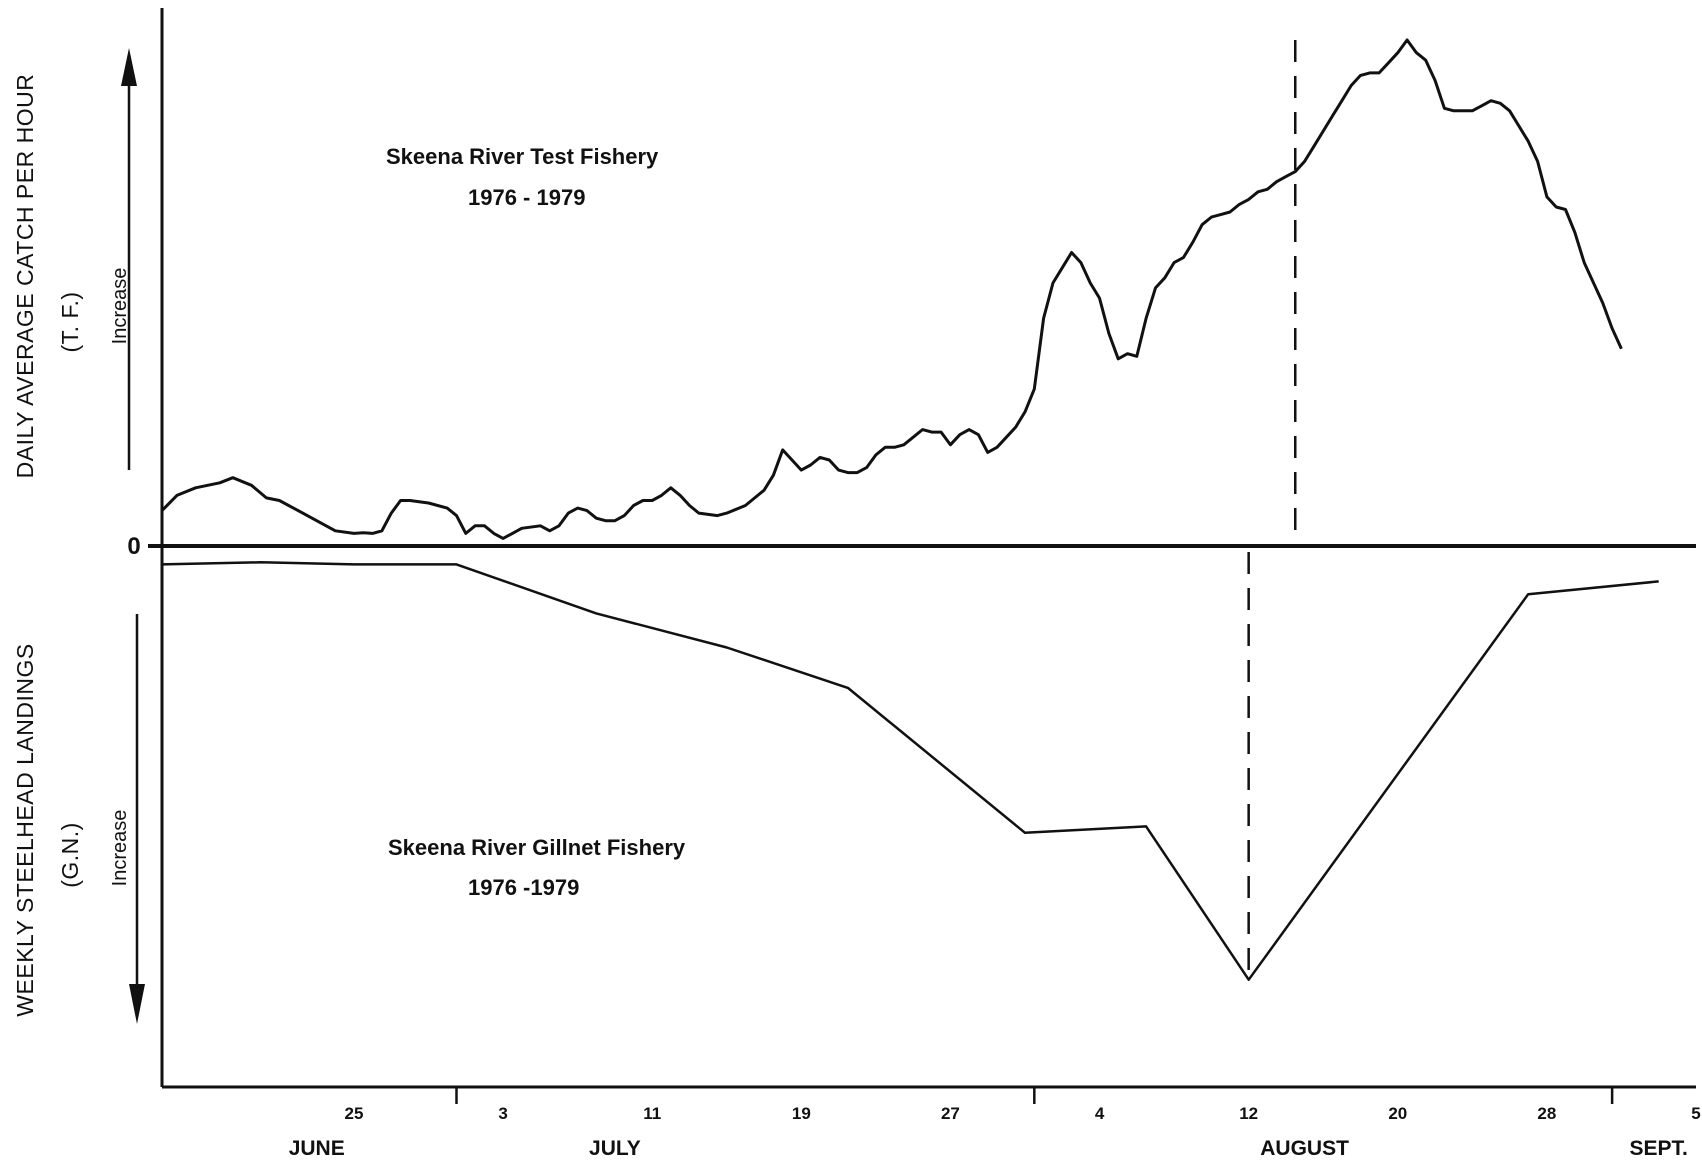 The width and height of the screenshot is (1702, 1162). I want to click on x-tick-label: 25, so click(354, 1113).